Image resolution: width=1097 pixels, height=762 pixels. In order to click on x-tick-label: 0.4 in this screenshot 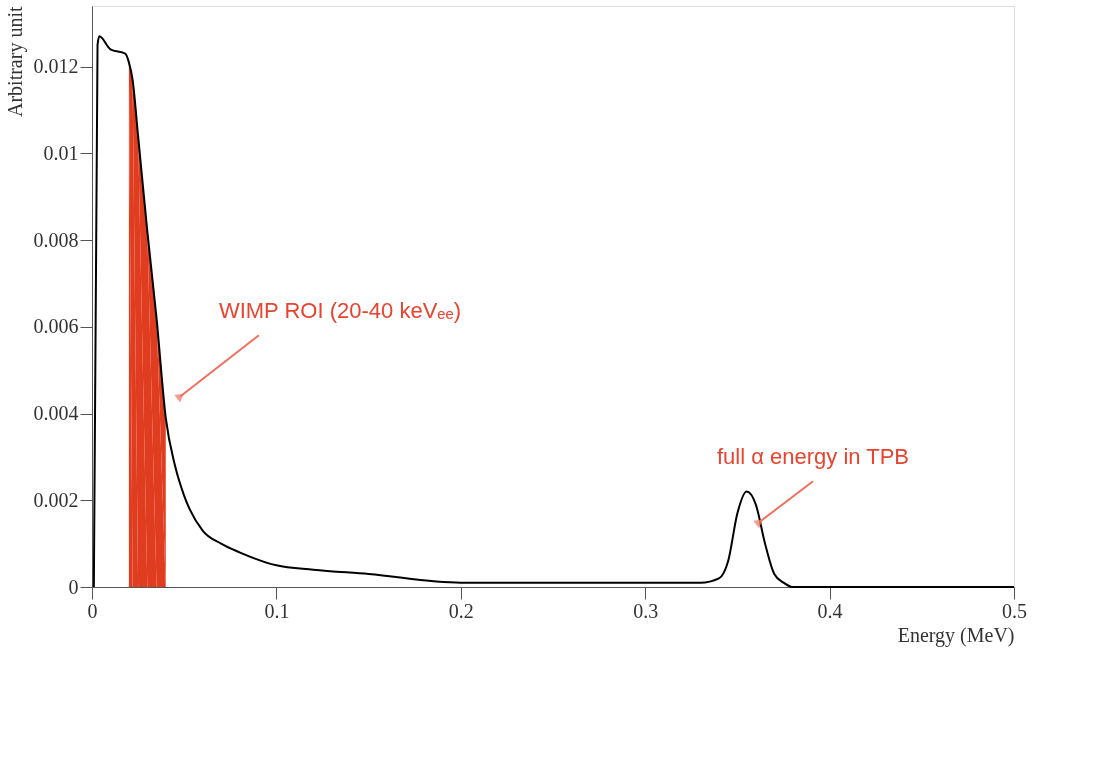, I will do `click(830, 610)`.